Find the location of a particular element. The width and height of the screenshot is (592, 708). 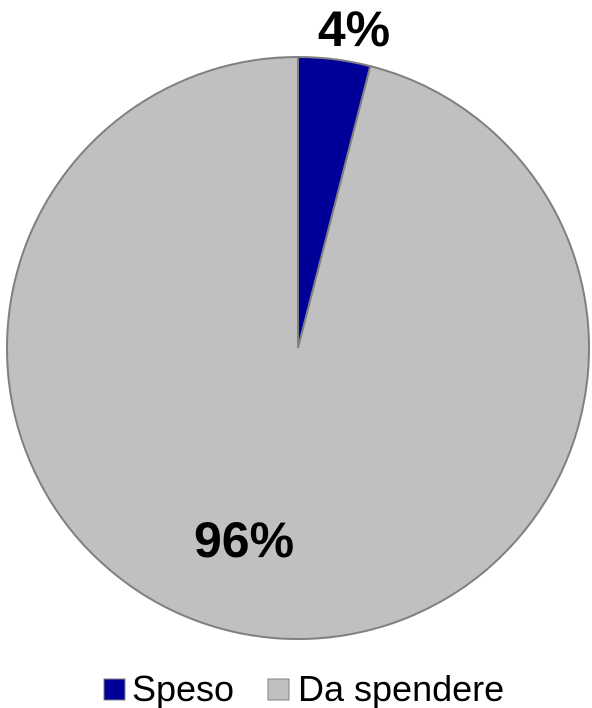

legend-swatch-da-spendere is located at coordinates (278, 689).